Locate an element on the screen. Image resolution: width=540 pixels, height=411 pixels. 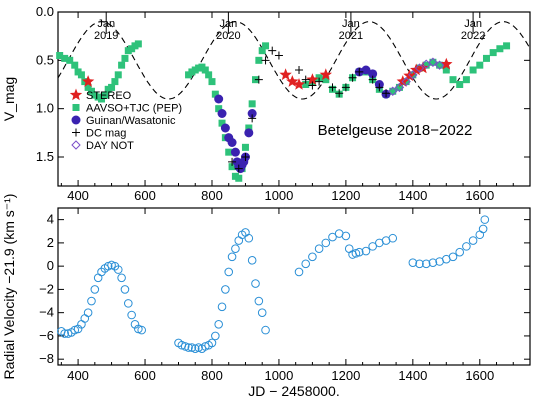
legend-marker-square is located at coordinates (76, 107).